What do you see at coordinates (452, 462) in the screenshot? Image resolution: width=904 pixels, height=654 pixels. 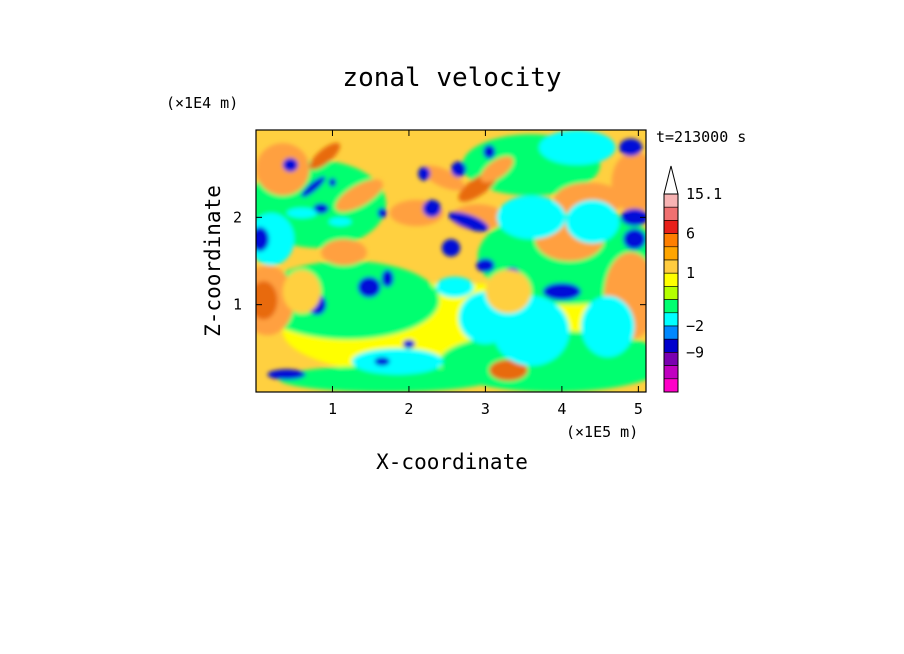 I see `x-axis-label: X-coordinate` at bounding box center [452, 462].